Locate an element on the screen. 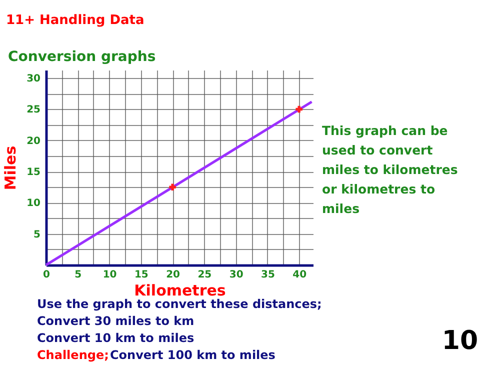  text: Use the graph to convert these distances; is located at coordinates (179, 304).